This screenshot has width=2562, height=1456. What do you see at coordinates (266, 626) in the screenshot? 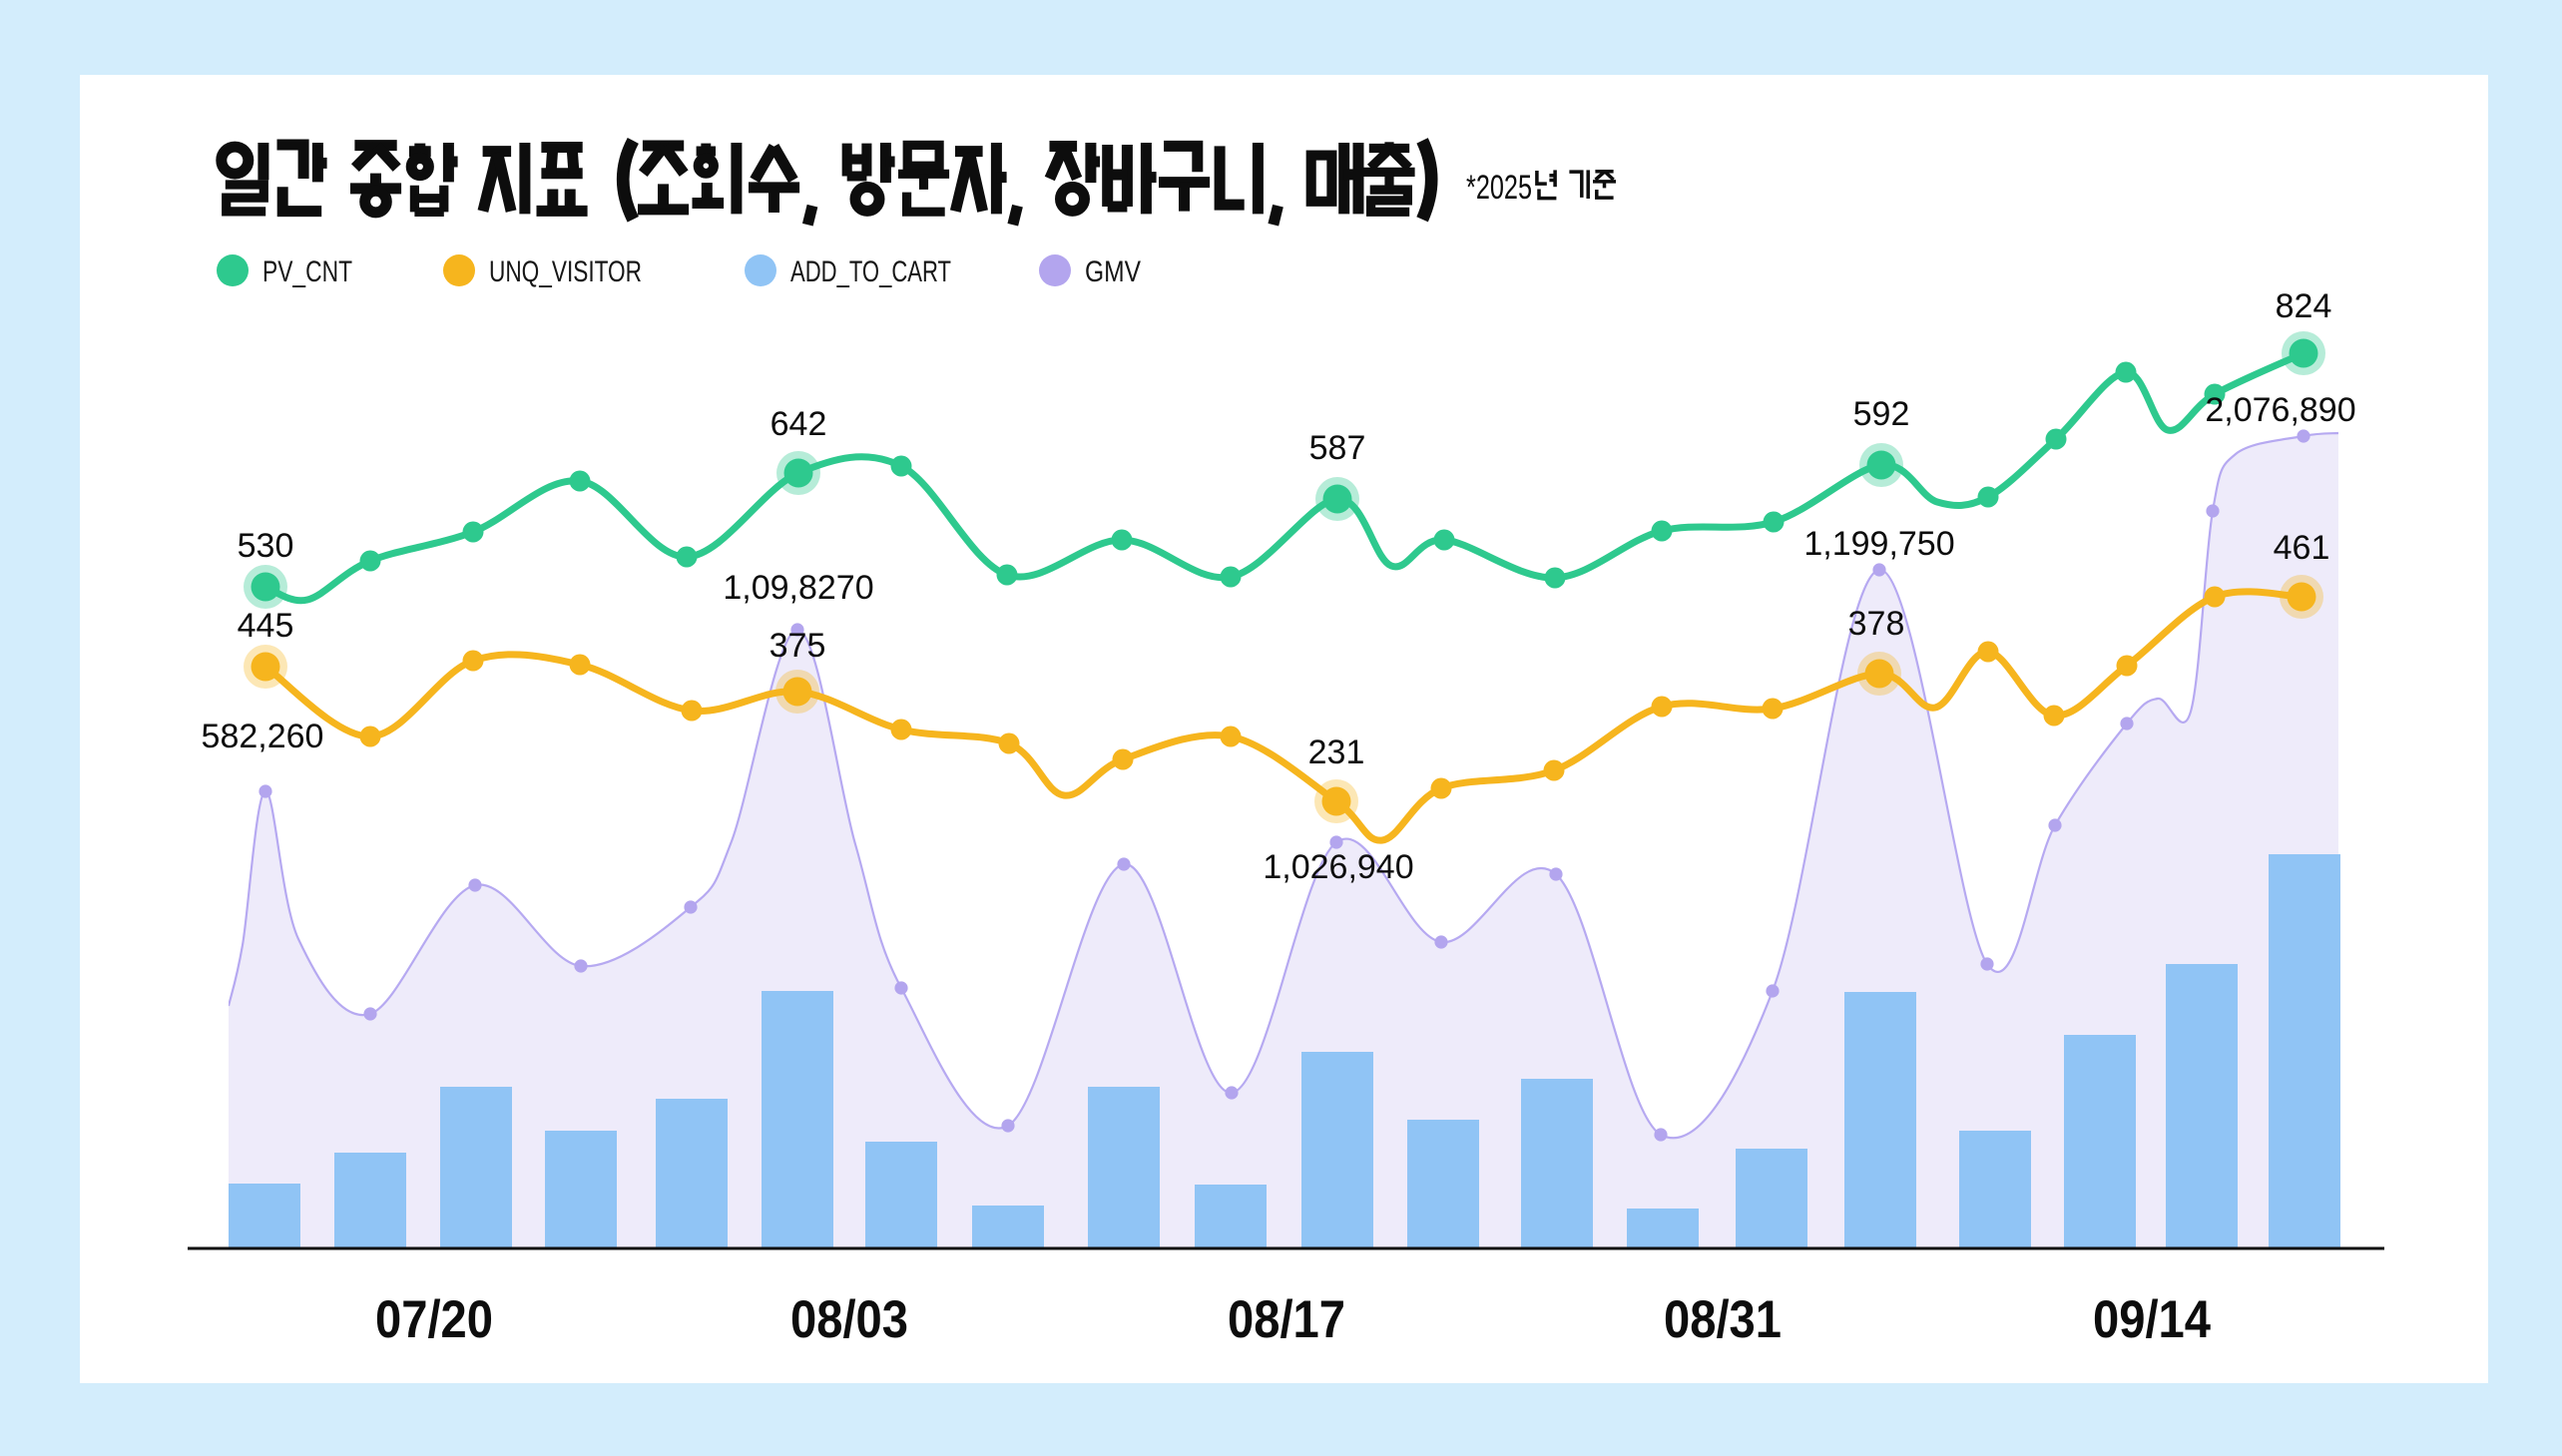
I see `svg-text: 445` at bounding box center [266, 626].